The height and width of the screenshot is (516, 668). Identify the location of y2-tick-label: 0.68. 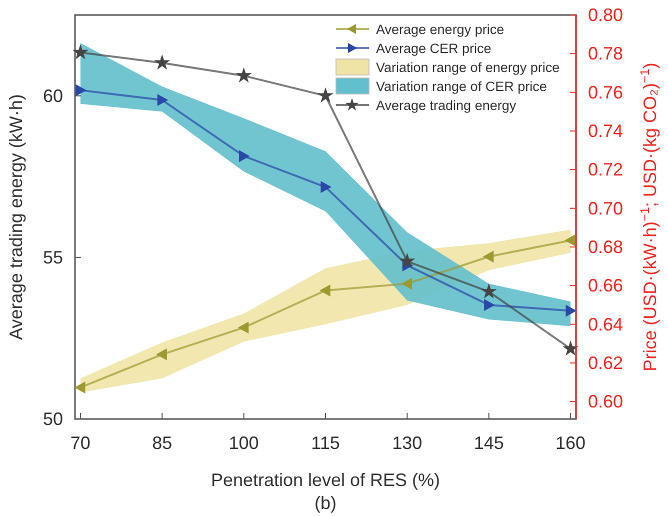
(606, 246).